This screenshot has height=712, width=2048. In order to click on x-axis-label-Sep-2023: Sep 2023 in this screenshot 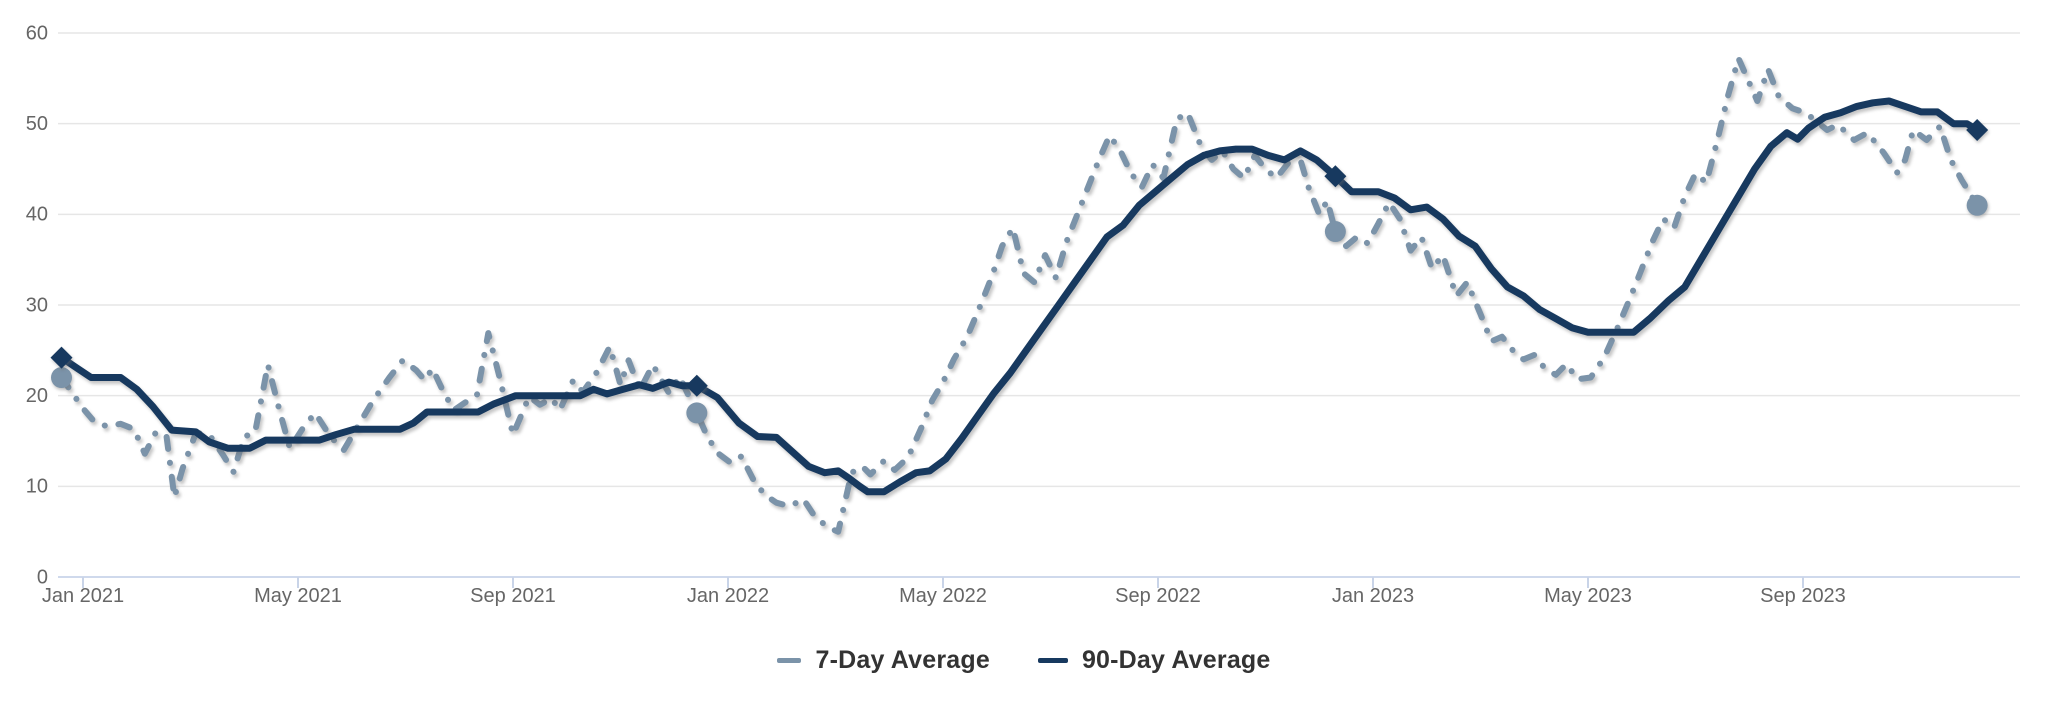, I will do `click(1803, 596)`.